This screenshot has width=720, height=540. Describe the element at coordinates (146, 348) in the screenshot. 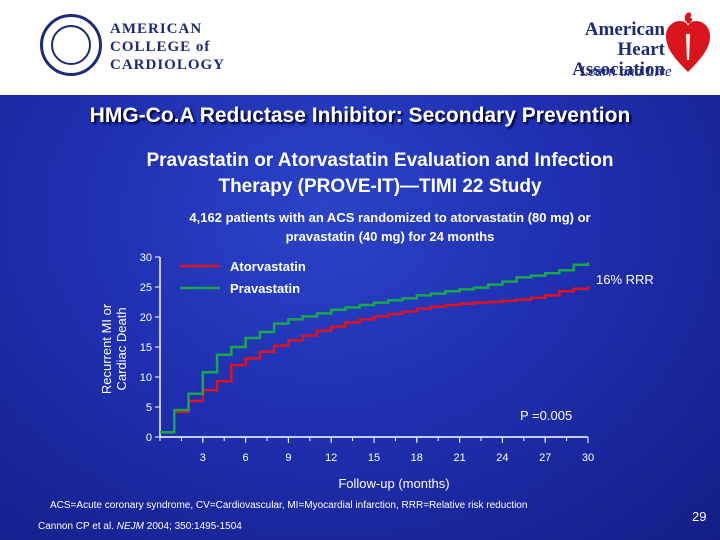

I see `y-tick-label: 15` at that location.